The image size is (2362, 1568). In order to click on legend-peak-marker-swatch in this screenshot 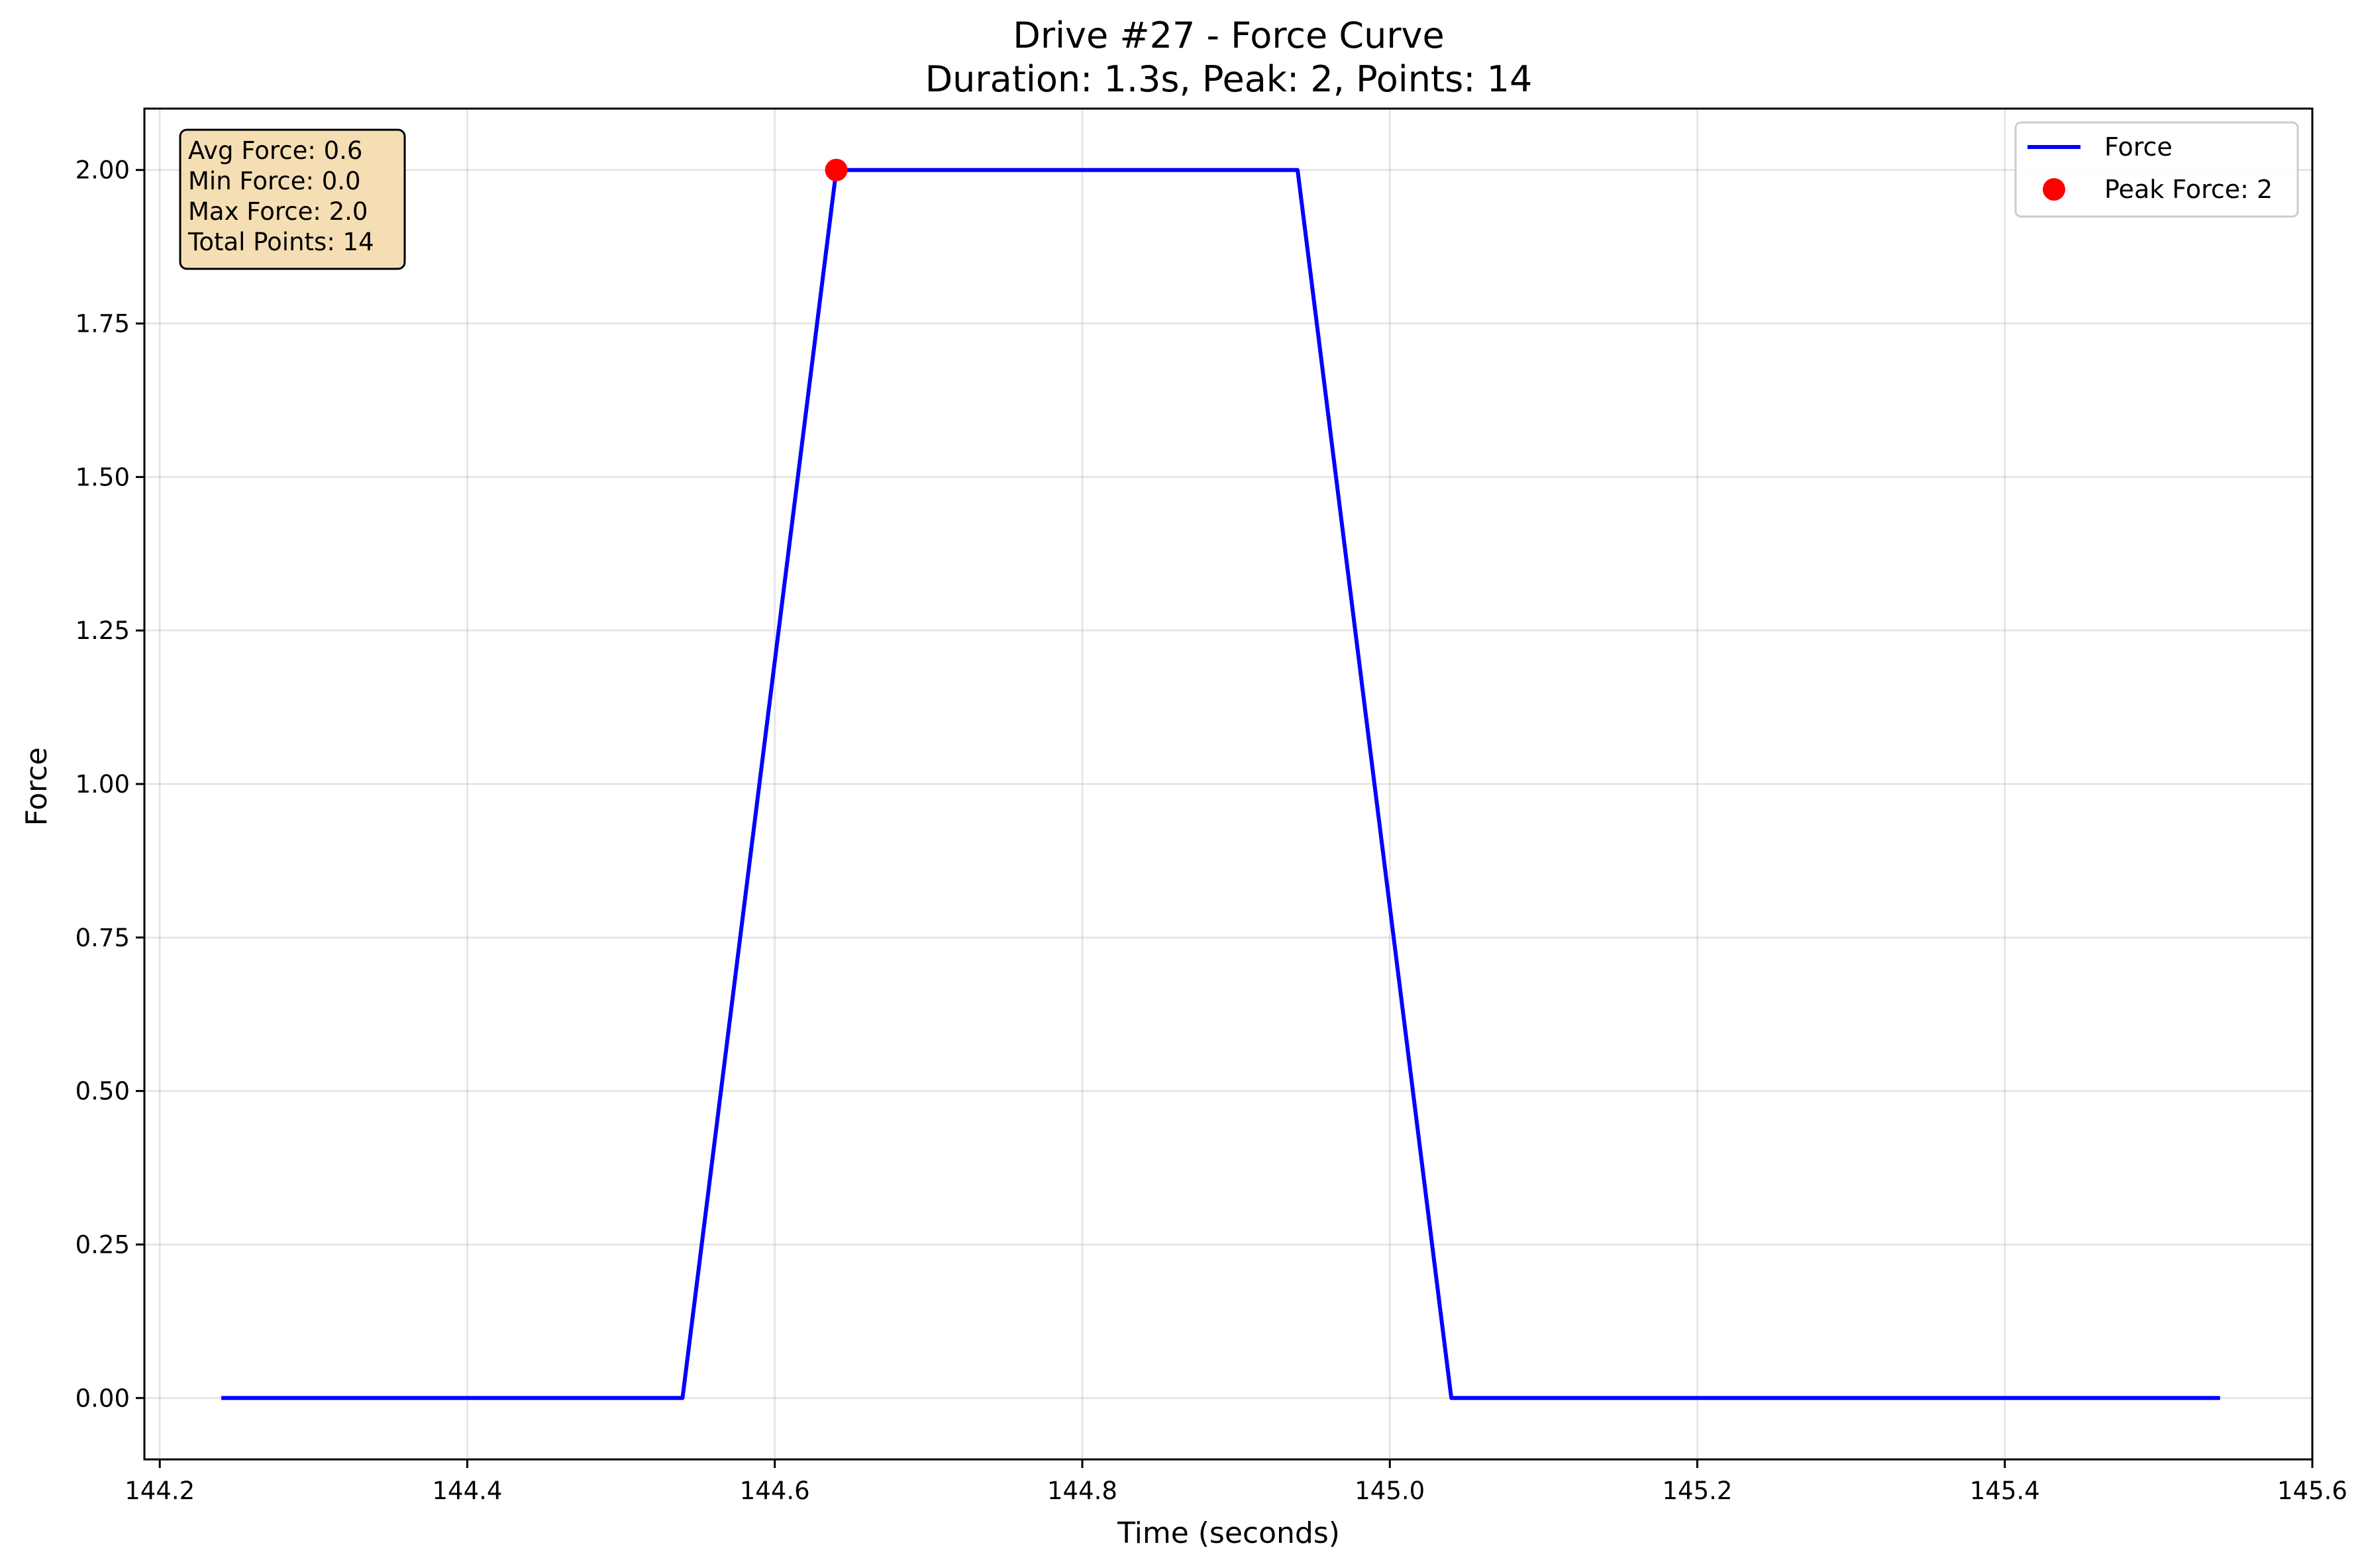, I will do `click(2054, 189)`.